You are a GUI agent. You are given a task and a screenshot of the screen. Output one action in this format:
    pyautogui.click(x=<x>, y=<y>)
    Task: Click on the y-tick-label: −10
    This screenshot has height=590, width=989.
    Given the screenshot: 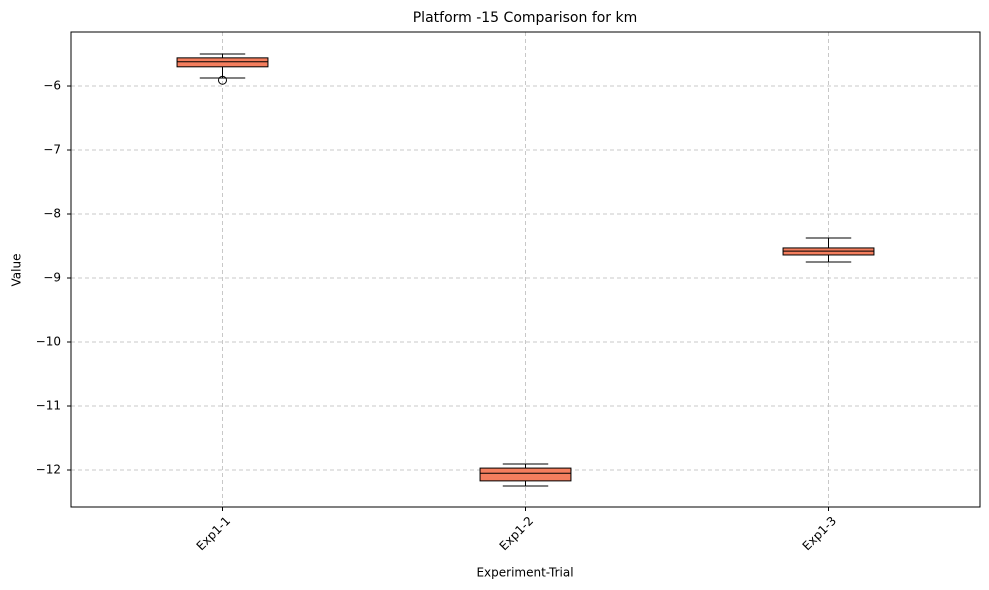 What is the action you would take?
    pyautogui.click(x=48, y=342)
    